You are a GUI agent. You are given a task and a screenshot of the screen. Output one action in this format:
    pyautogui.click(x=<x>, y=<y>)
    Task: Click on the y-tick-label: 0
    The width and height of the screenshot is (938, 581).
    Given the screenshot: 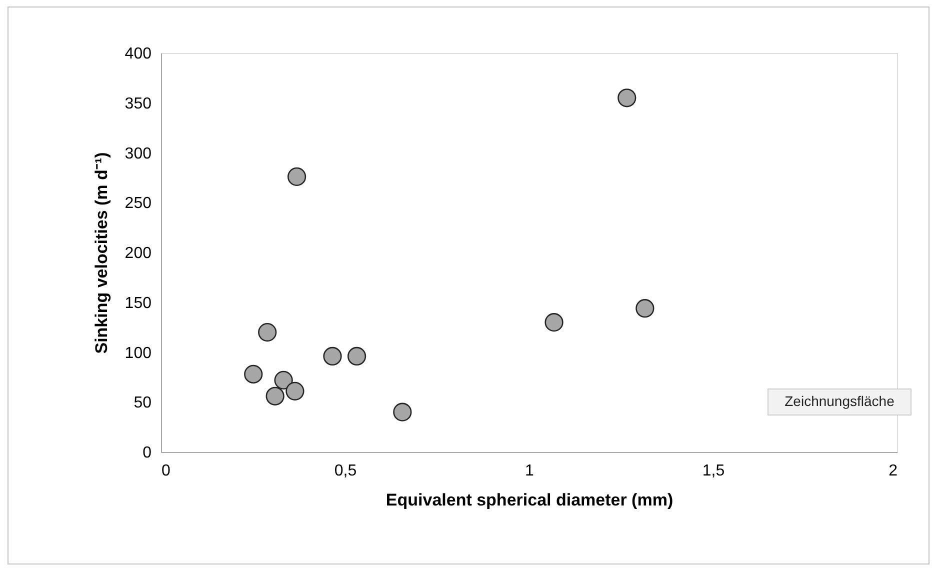 What is the action you would take?
    pyautogui.click(x=147, y=453)
    